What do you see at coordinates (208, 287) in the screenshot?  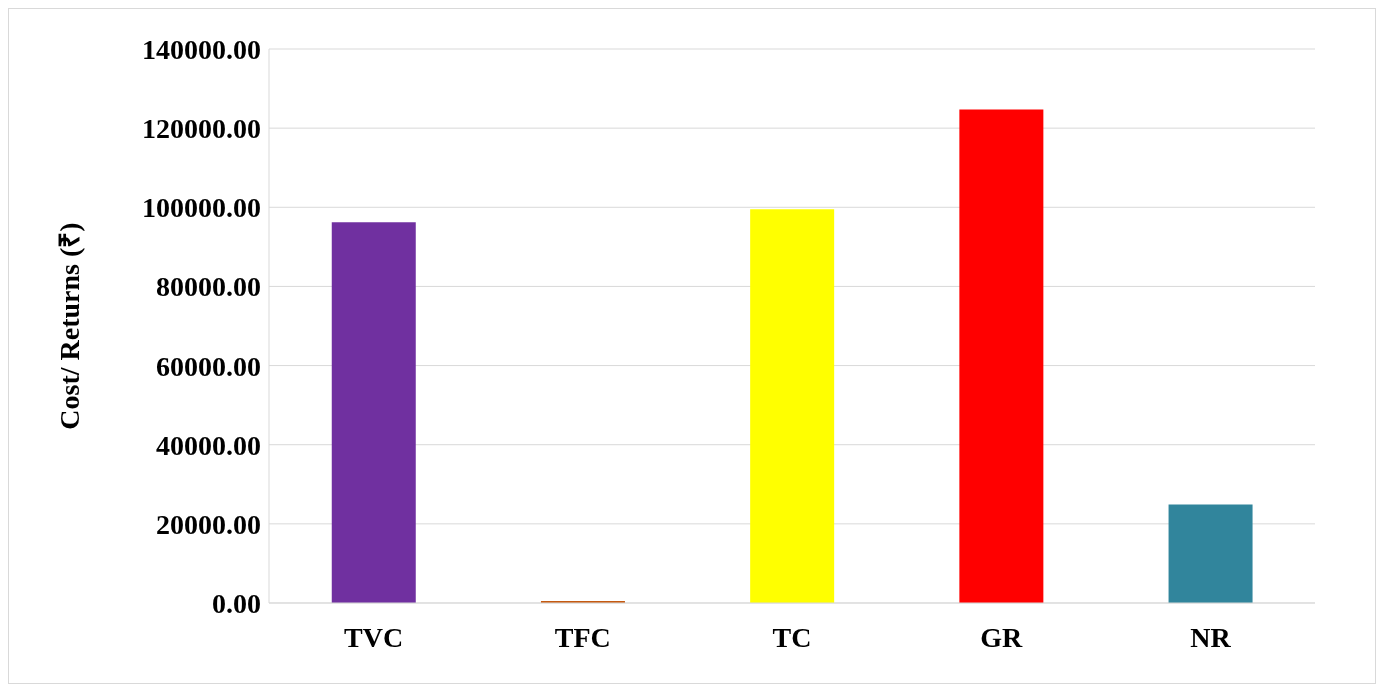 I see `y-tick-label: 80000.00` at bounding box center [208, 287].